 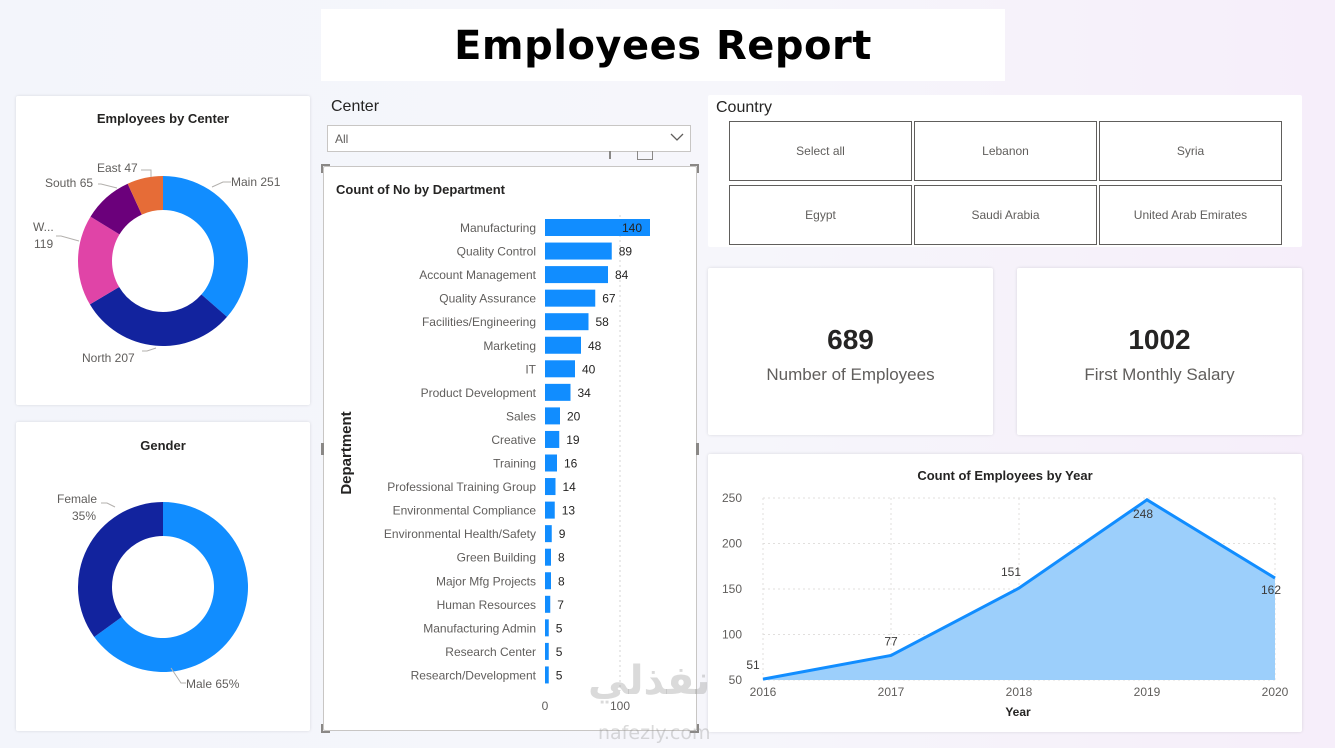 I want to click on kpi-card-salary: 1002 First Monthly Salary, so click(x=1159, y=351).